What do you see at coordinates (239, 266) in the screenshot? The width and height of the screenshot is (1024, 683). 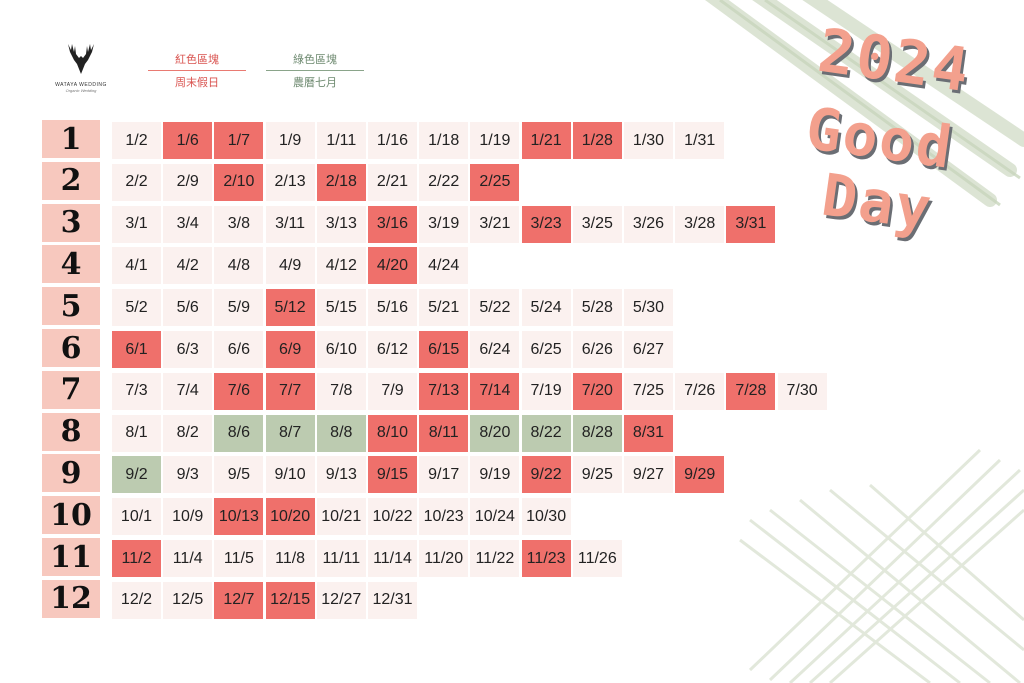 I see `date-cell: 4/8` at bounding box center [239, 266].